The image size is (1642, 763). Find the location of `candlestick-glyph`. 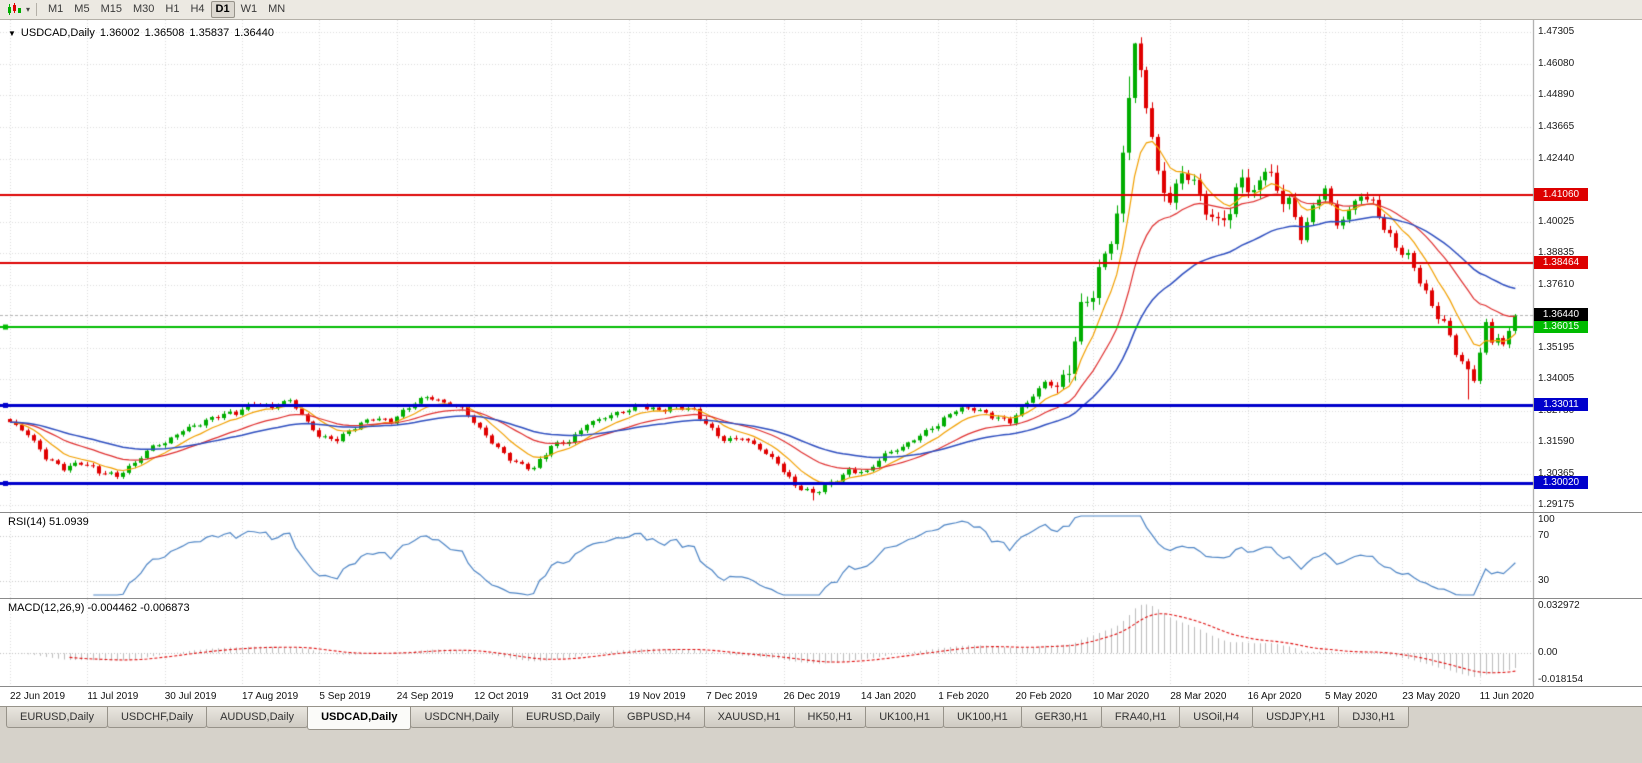

candlestick-glyph is located at coordinates (14, 9).